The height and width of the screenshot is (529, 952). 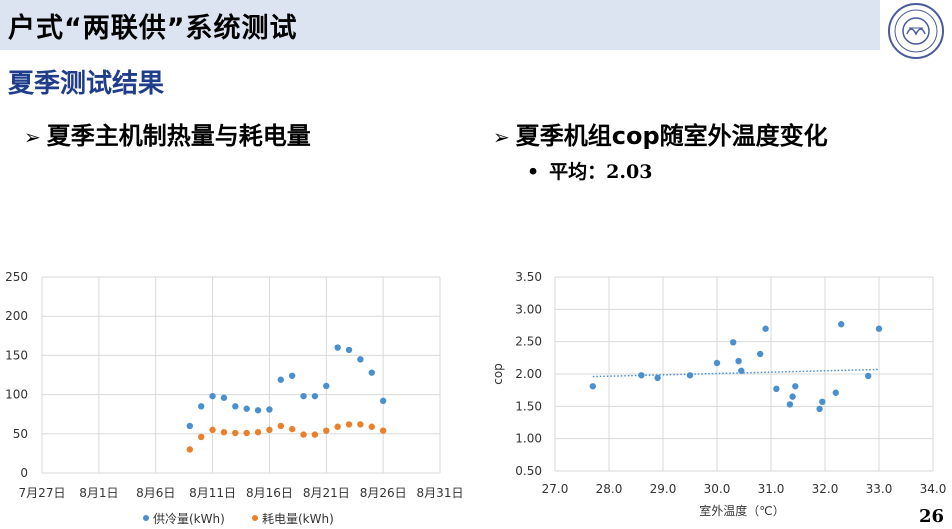 I want to click on y-tick-label: 3.00, so click(x=528, y=309).